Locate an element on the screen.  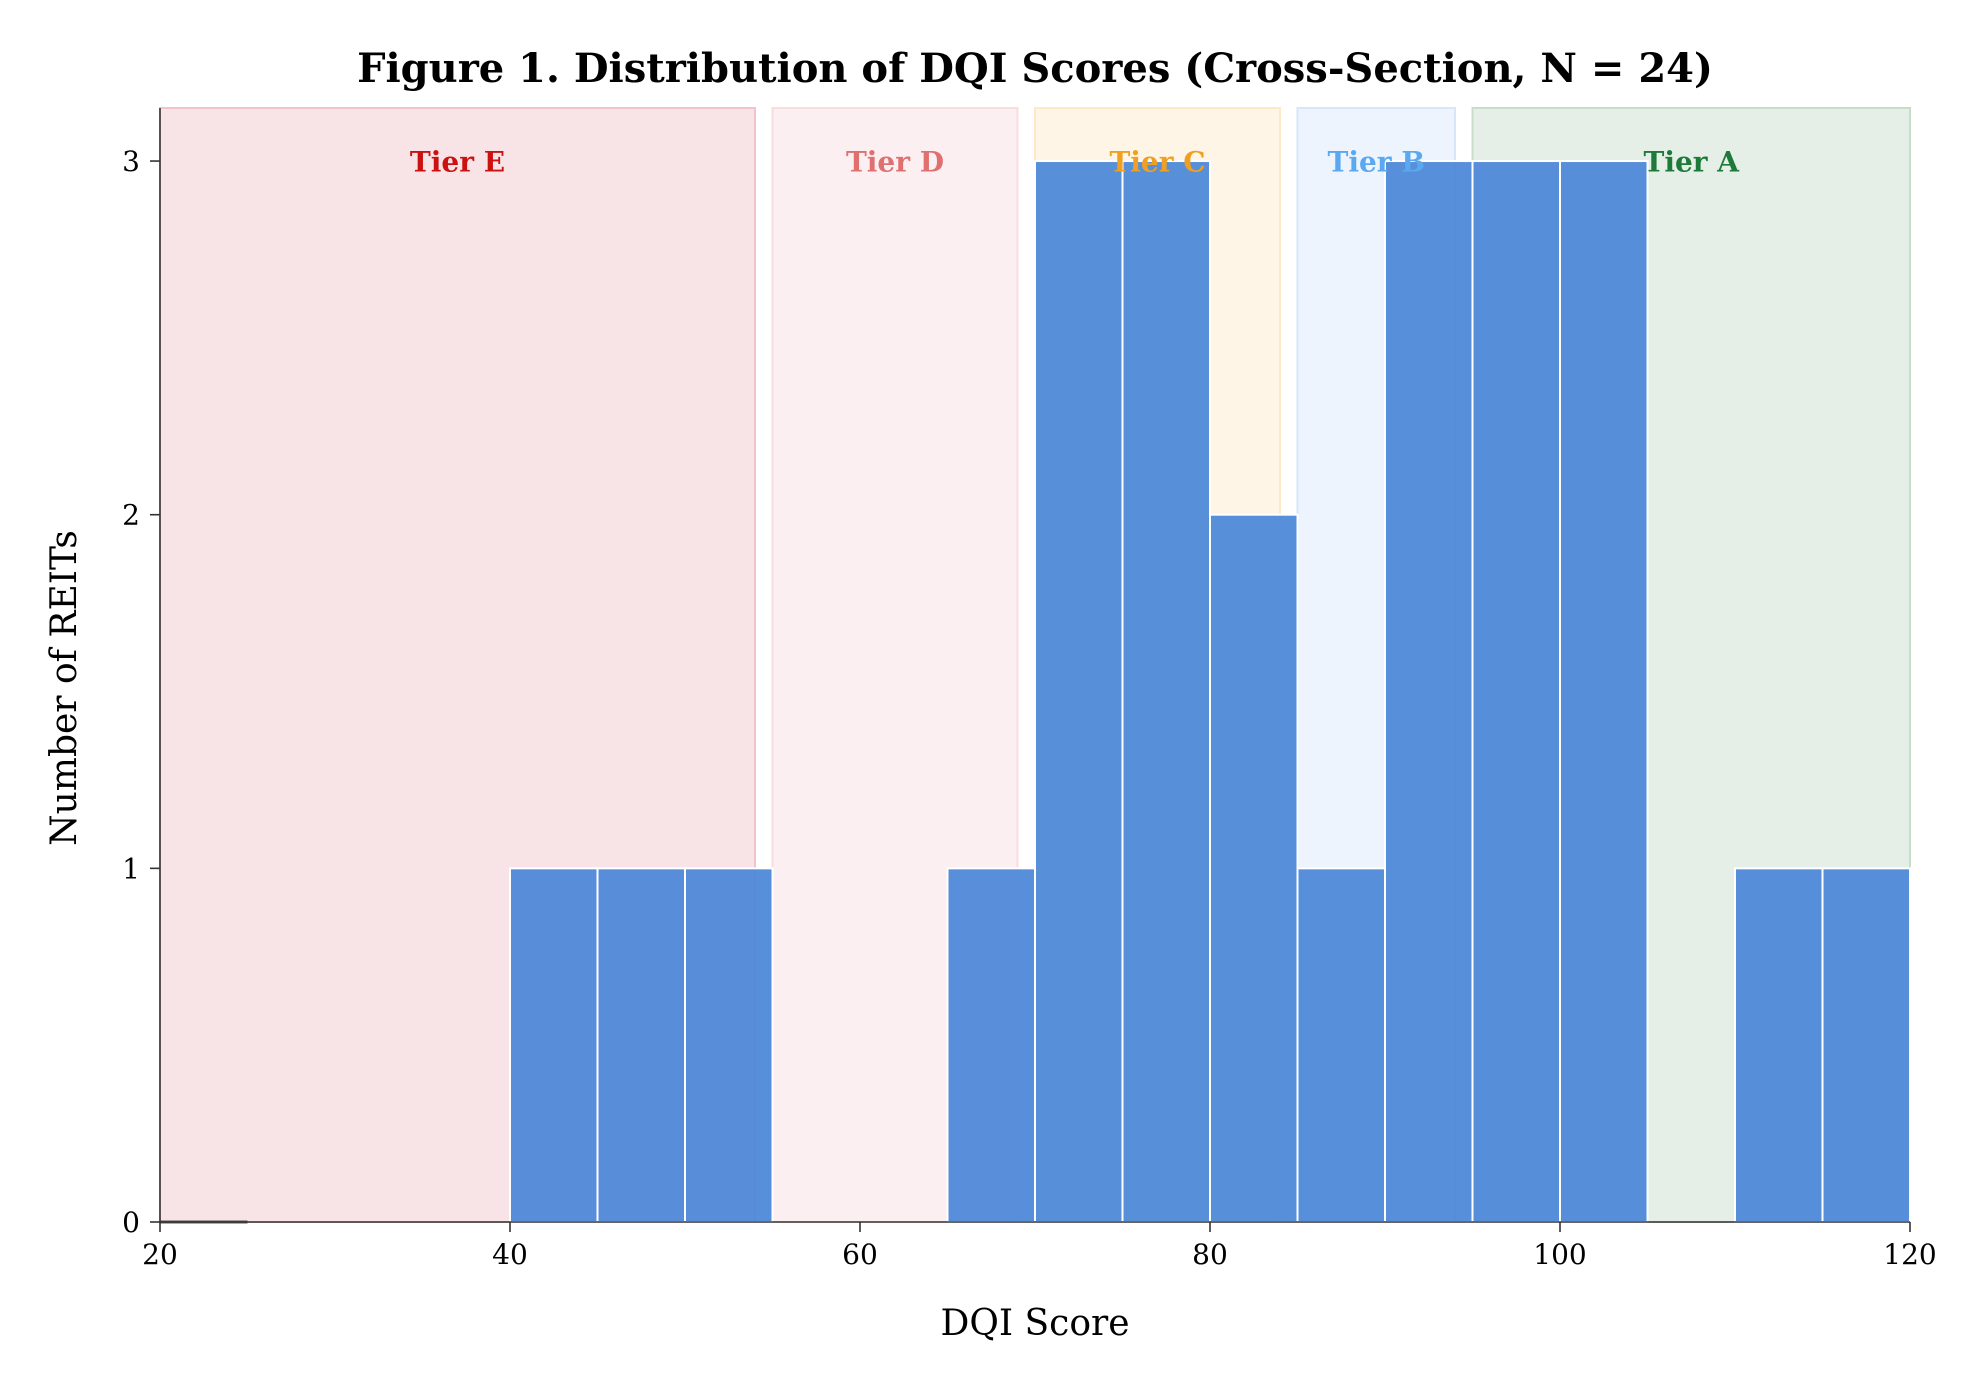
x-tick-label-120: 120 is located at coordinates (1909, 1254).